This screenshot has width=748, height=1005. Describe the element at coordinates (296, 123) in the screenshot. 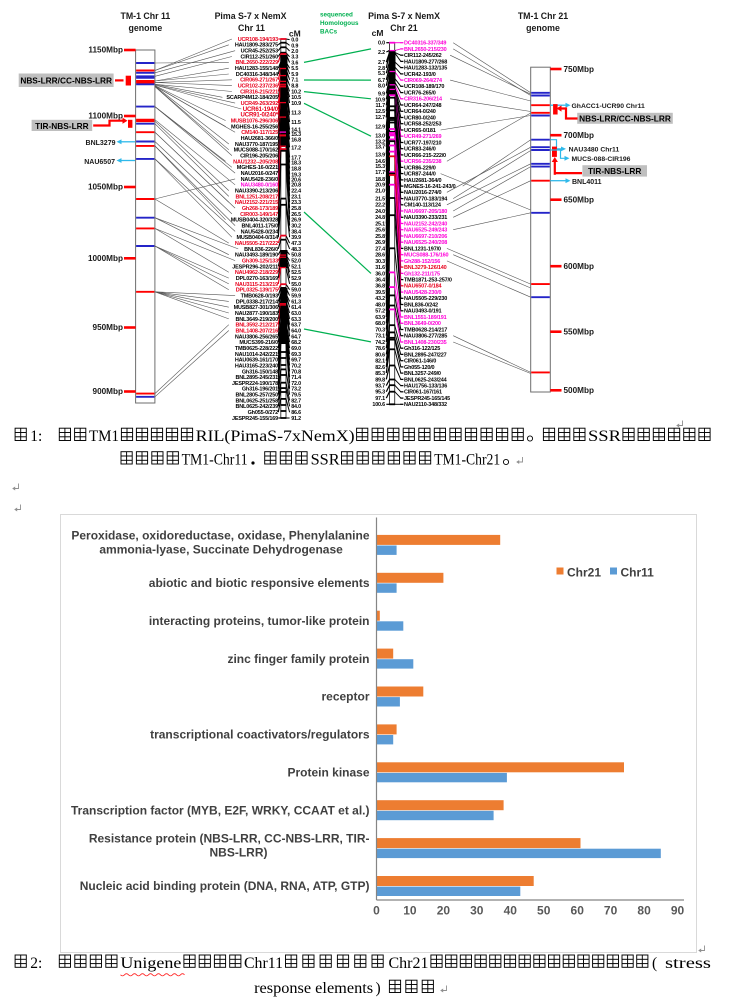

I see `svg-text: 11.5` at that location.